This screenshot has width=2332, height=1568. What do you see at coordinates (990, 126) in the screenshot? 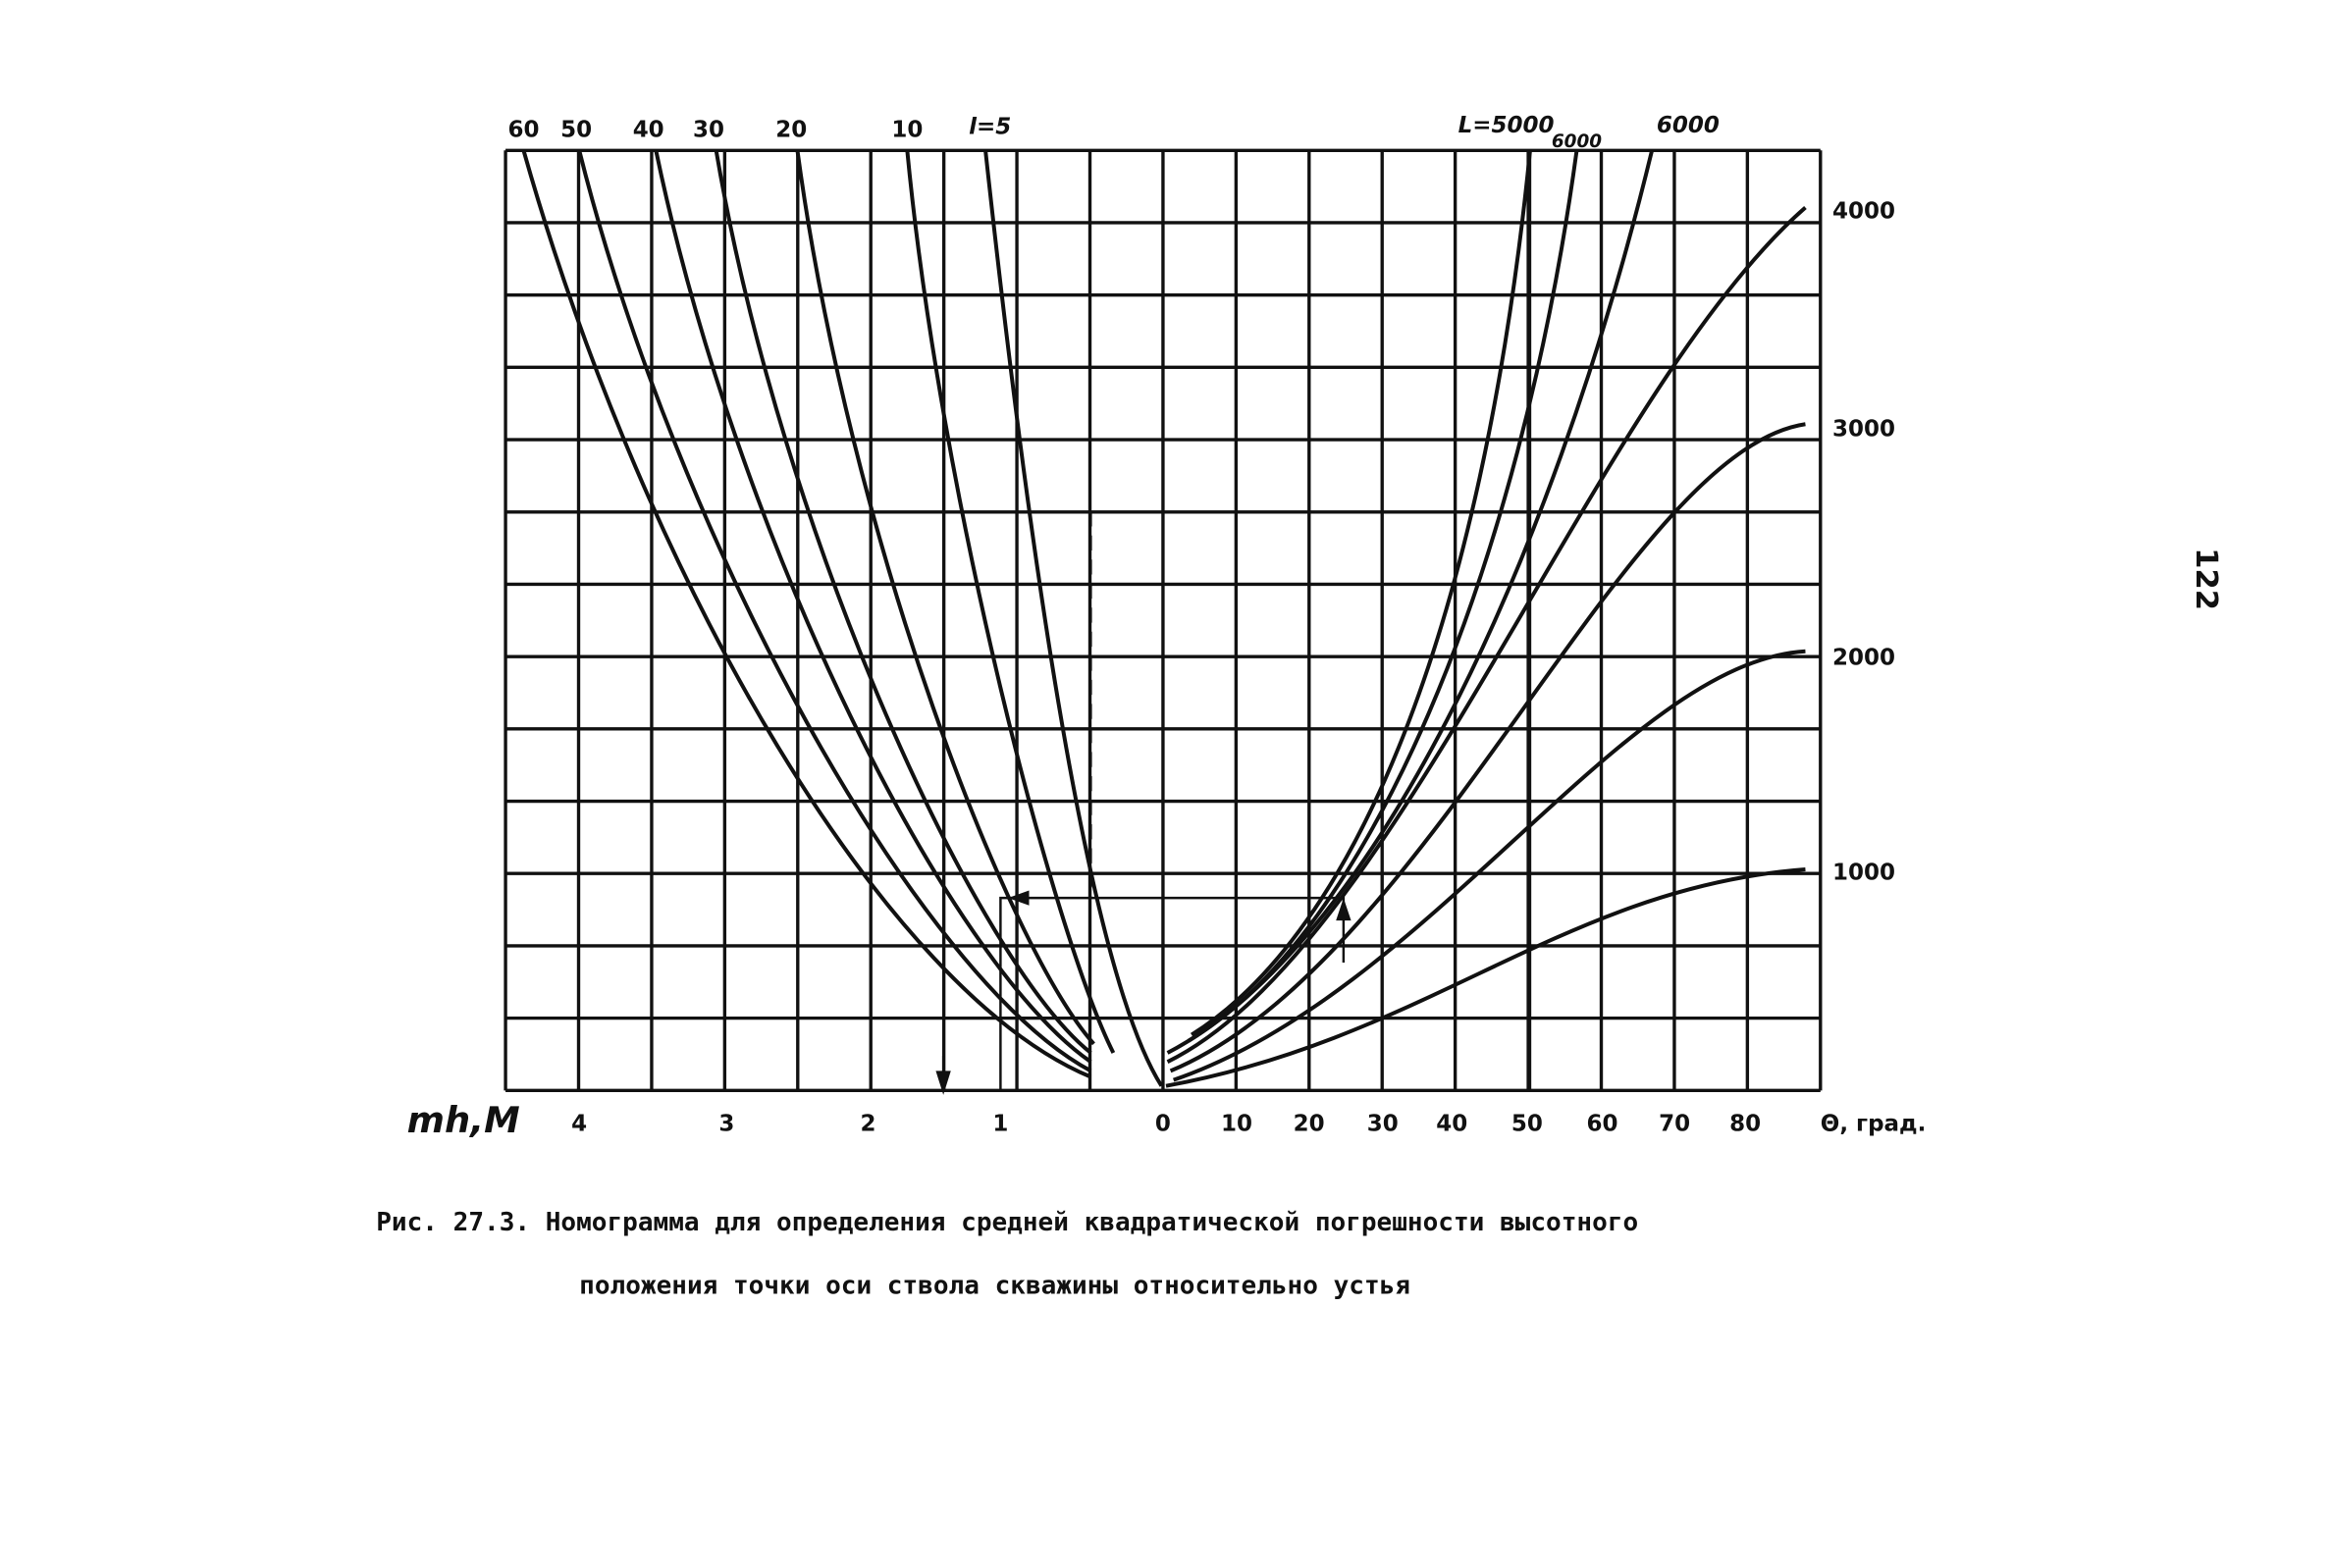
I see `curve-label: l=5` at bounding box center [990, 126].